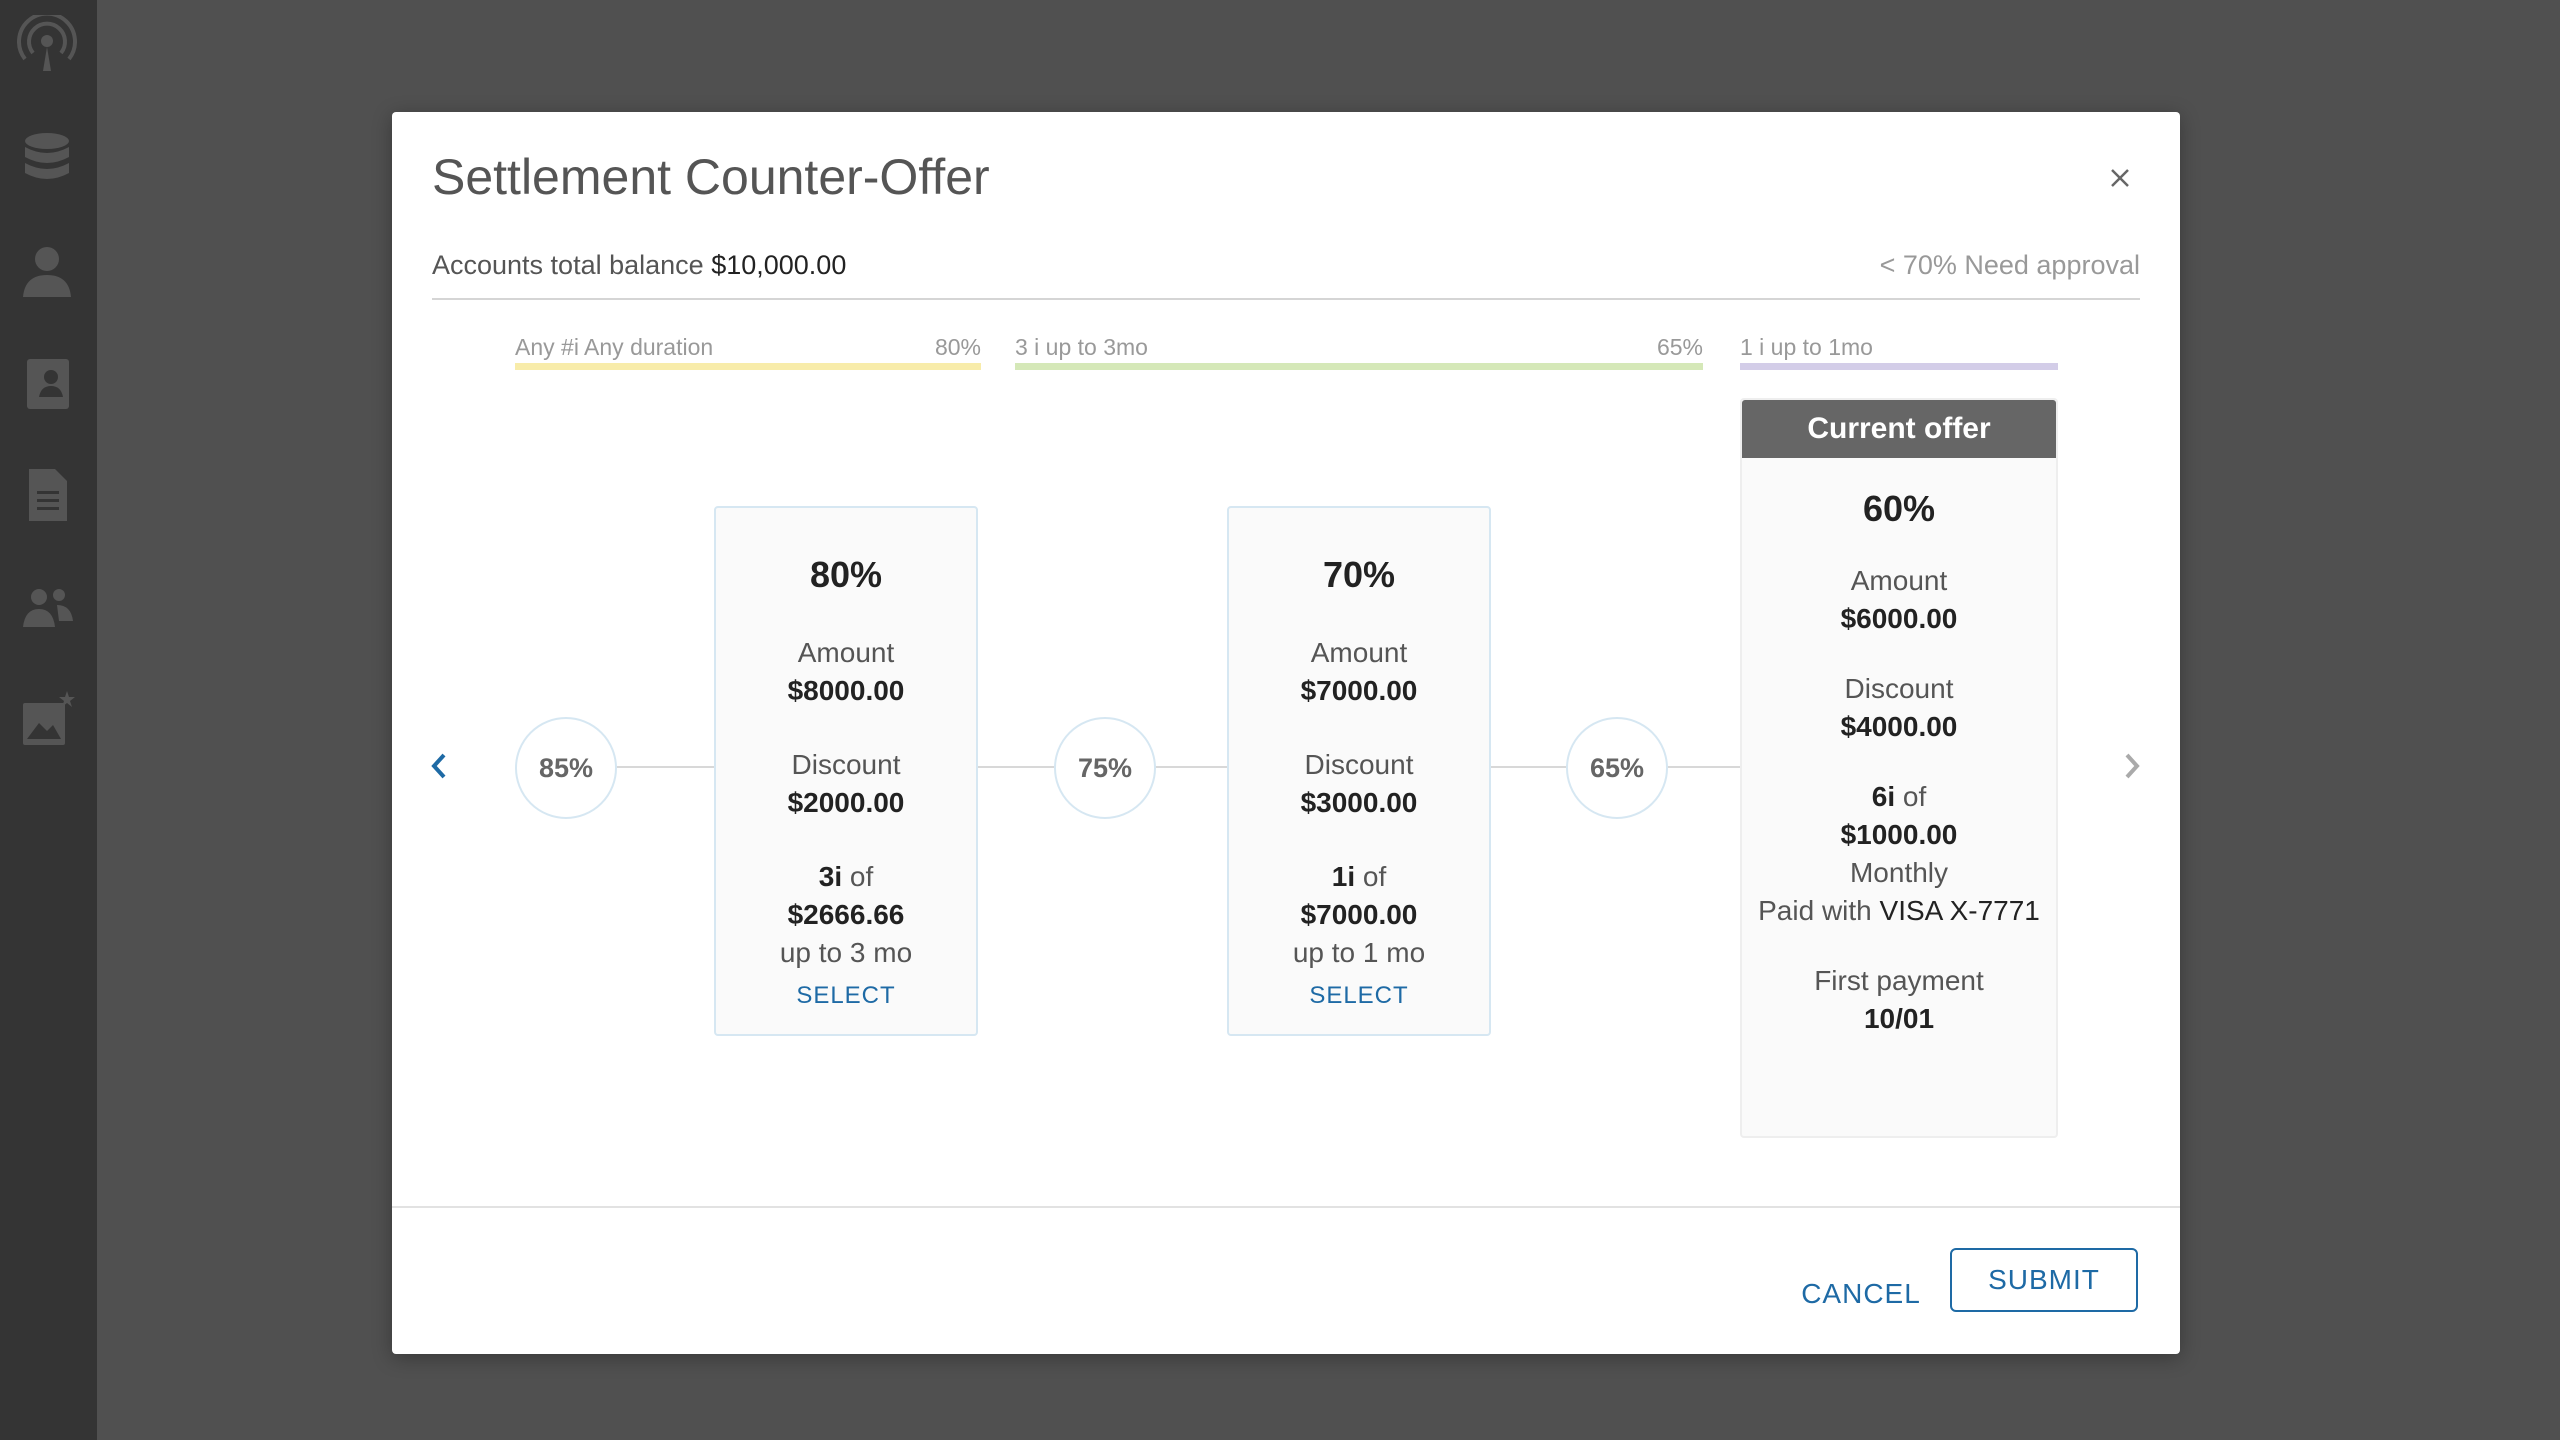  I want to click on amount-value: $8000.00, so click(846, 690).